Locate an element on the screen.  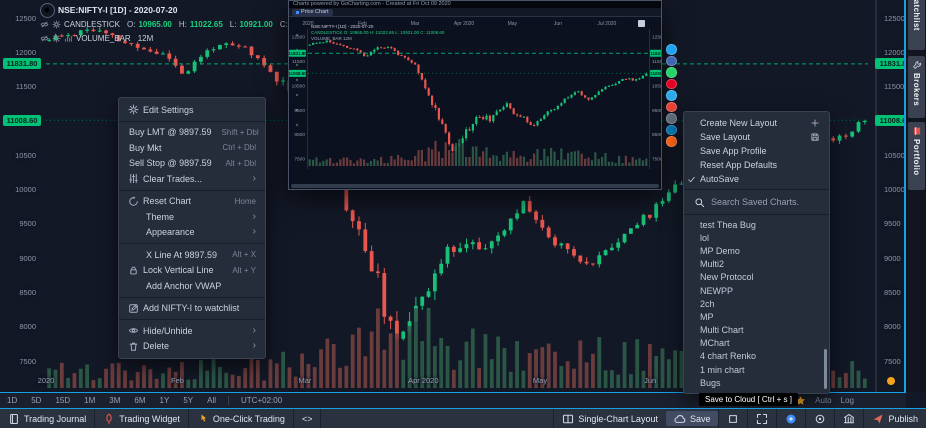
telegram-share-icon is located at coordinates (671, 95).